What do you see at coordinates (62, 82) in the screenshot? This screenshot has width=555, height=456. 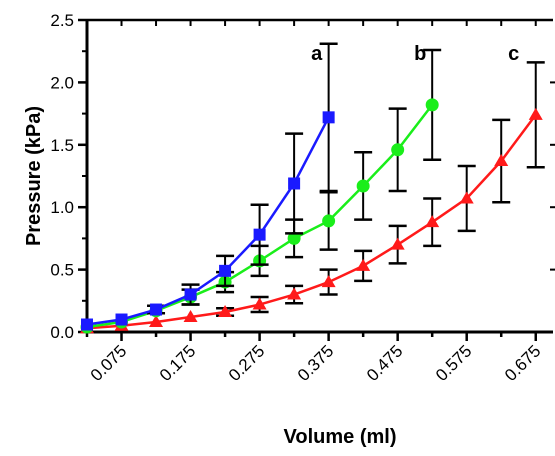 I see `y-tick-label: 2.0` at bounding box center [62, 82].